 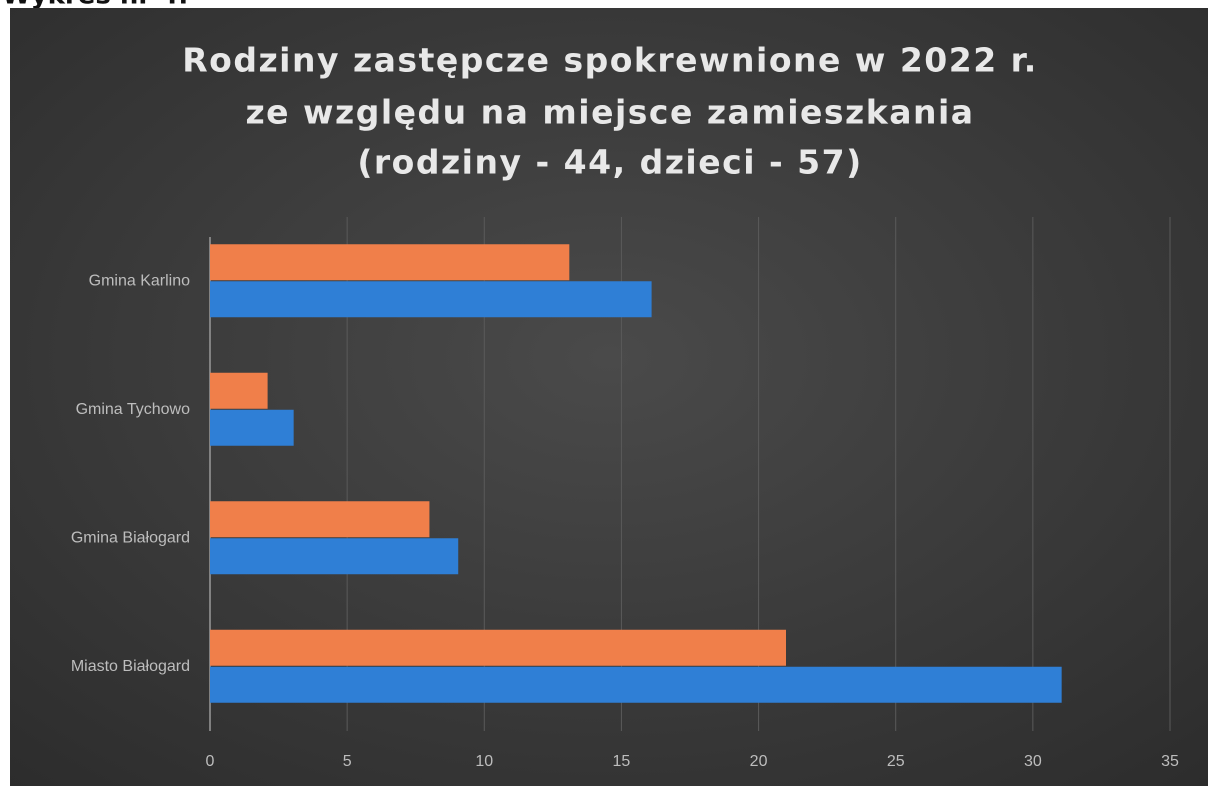 What do you see at coordinates (610, 60) in the screenshot?
I see `chart-title: Rodziny zastępcze spokrewnione w 2022 r.` at bounding box center [610, 60].